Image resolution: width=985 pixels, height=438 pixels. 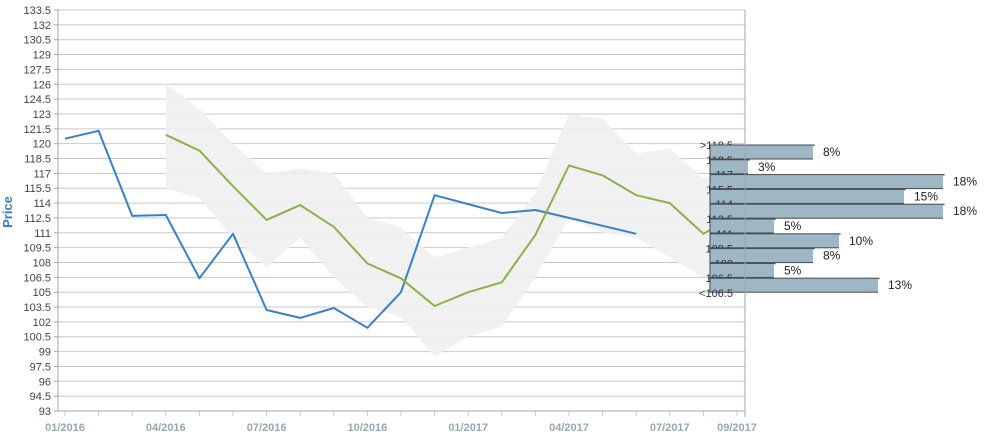 What do you see at coordinates (42, 174) in the screenshot?
I see `y-tick-label: 117` at bounding box center [42, 174].